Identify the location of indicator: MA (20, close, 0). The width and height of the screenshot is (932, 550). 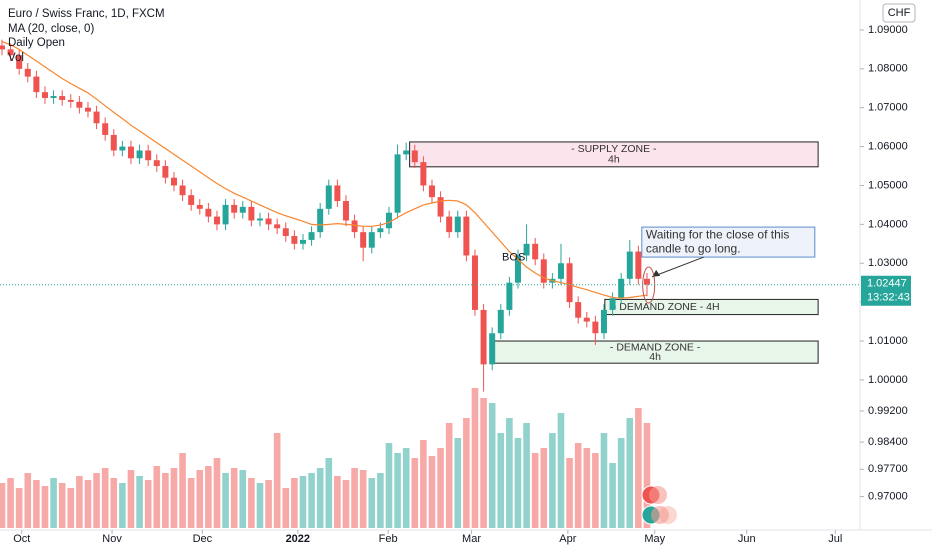
(51, 29).